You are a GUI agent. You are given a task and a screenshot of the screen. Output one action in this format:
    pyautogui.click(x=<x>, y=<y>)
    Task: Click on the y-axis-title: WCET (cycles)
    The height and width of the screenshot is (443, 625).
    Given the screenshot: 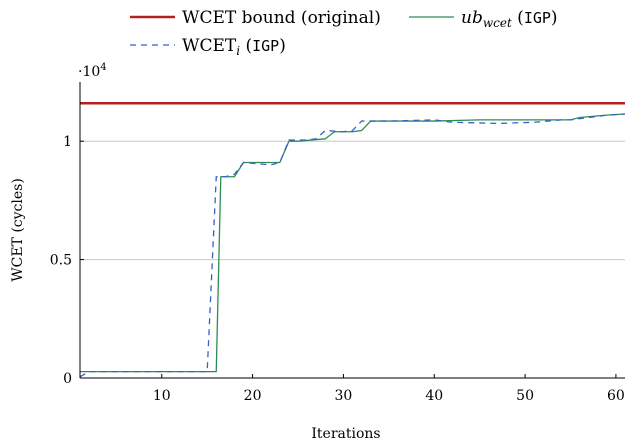 What is the action you would take?
    pyautogui.click(x=18, y=230)
    